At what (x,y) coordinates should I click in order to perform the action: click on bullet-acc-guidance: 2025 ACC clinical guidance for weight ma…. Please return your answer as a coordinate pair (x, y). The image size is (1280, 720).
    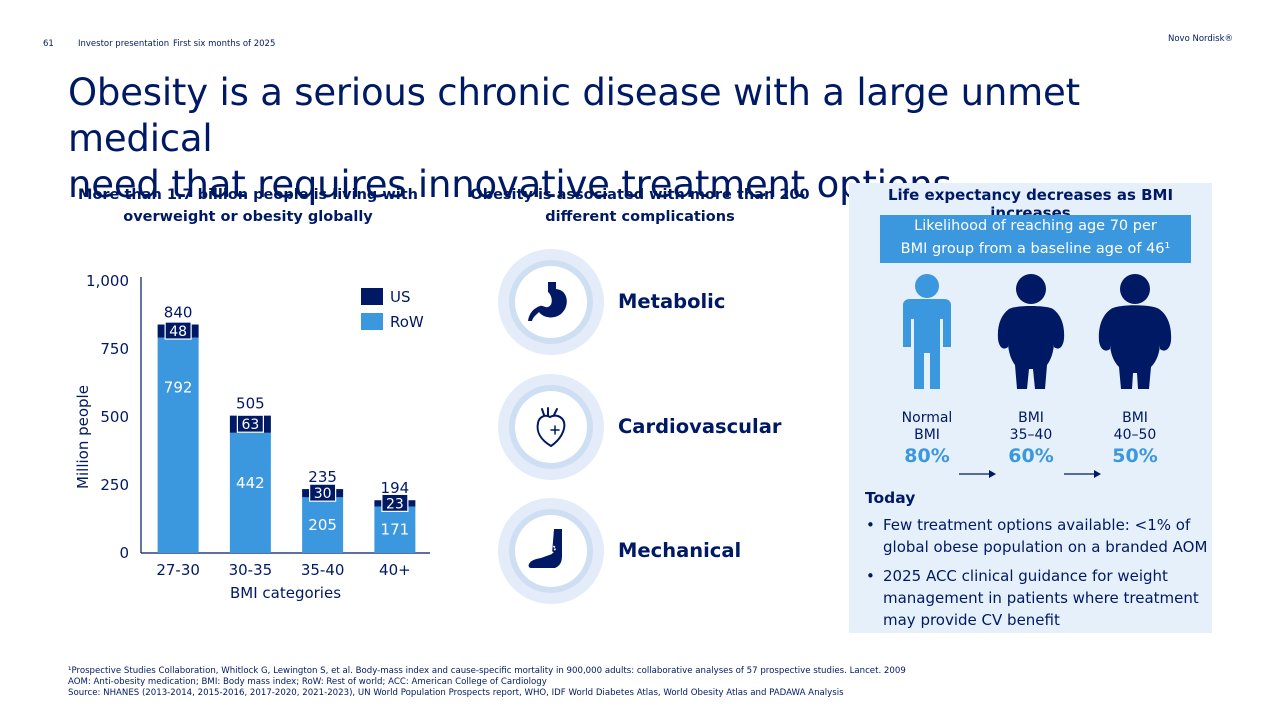
    Looking at the image, I should click on (1037, 598).